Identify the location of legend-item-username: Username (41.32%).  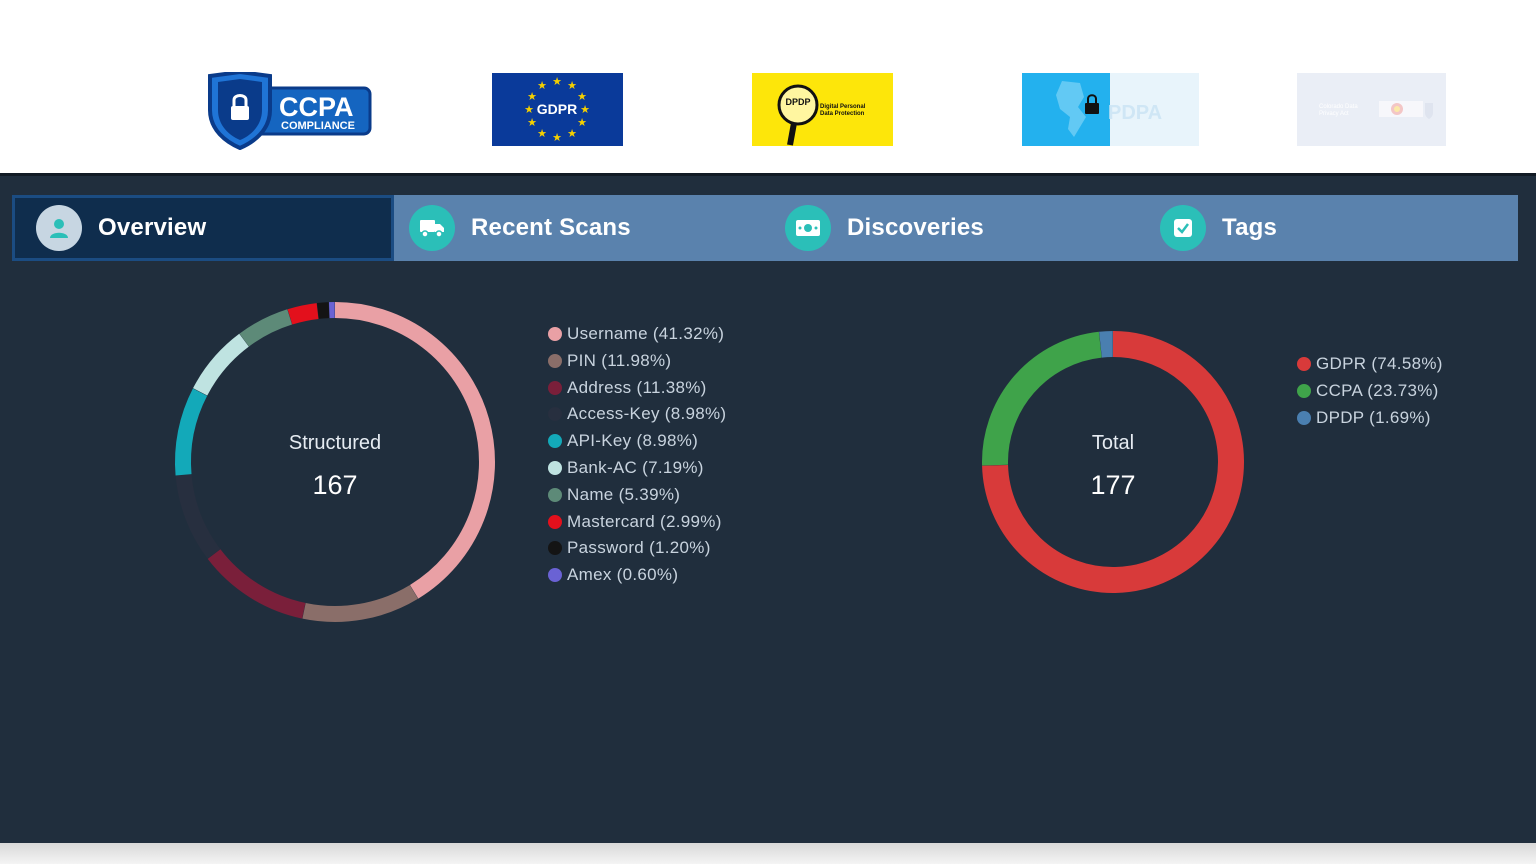
(636, 334).